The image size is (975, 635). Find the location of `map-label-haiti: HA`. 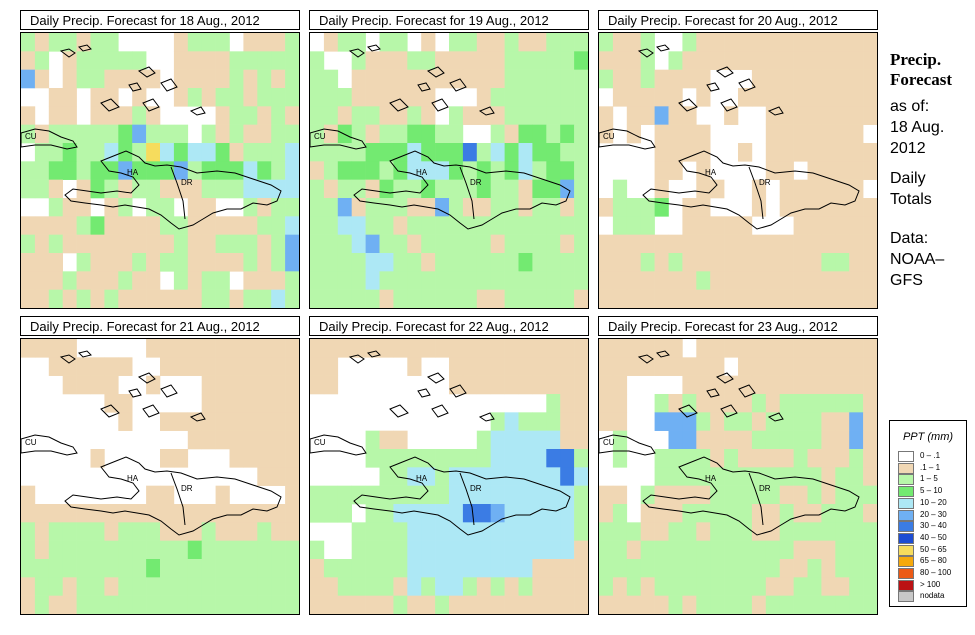

map-label-haiti: HA is located at coordinates (422, 172).